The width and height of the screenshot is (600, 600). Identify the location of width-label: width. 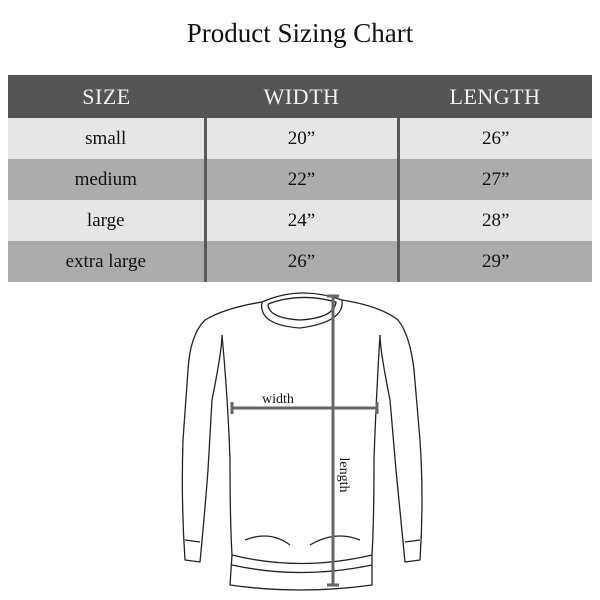
(278, 399).